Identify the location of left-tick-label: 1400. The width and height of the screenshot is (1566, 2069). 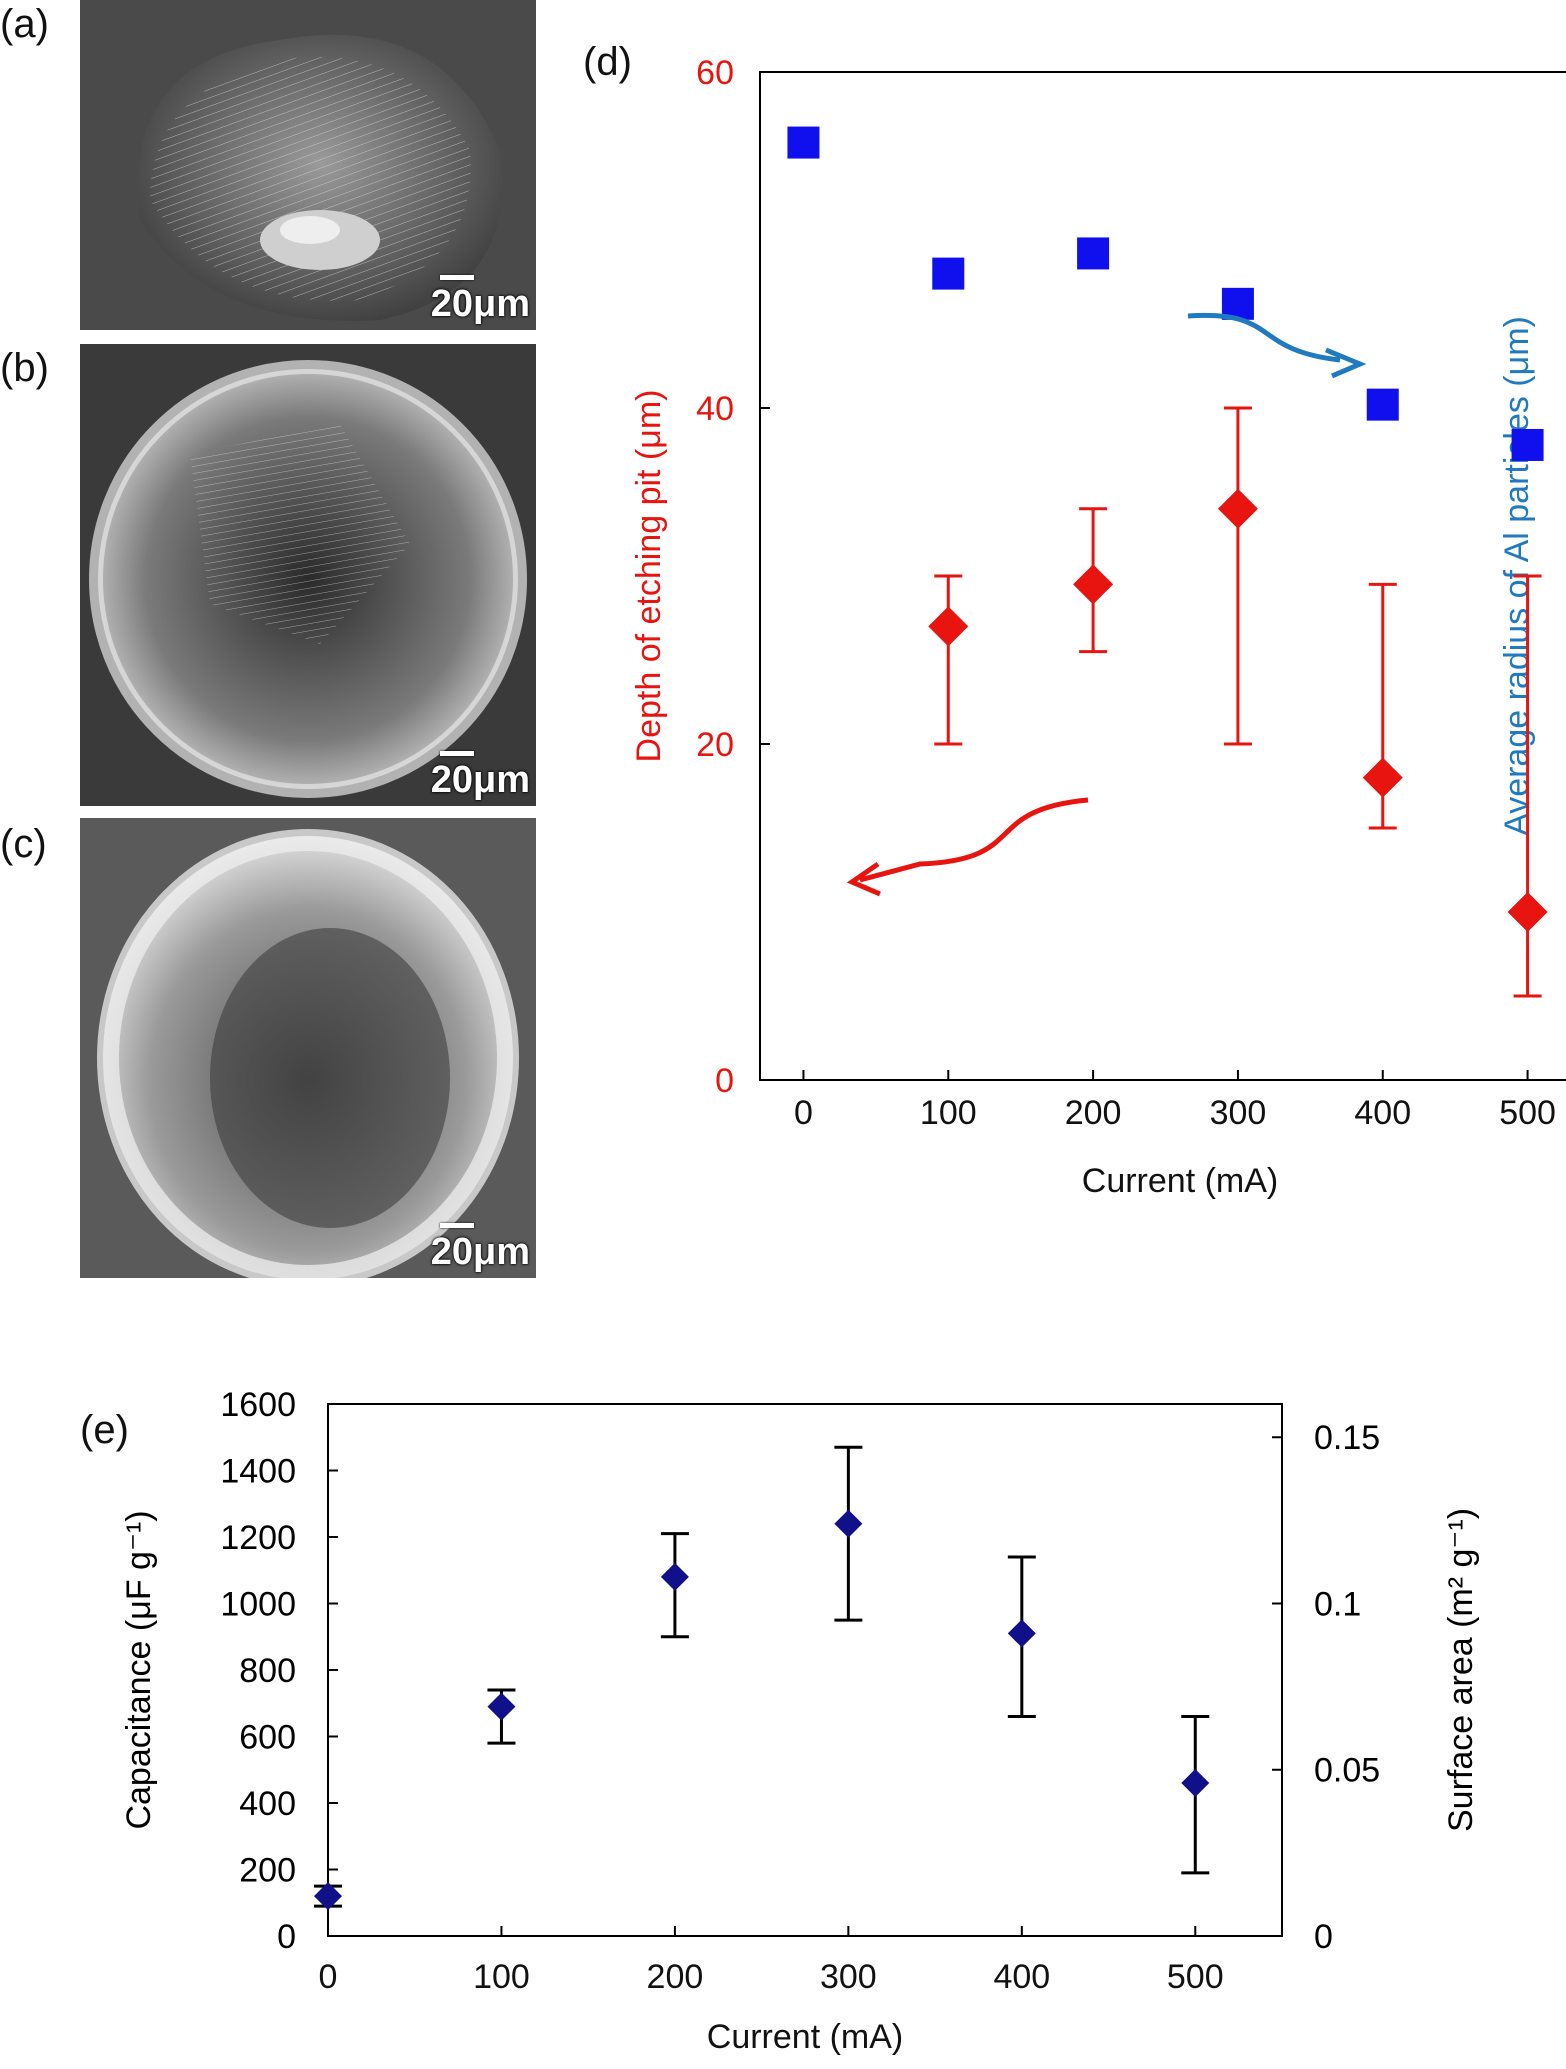
(258, 1471).